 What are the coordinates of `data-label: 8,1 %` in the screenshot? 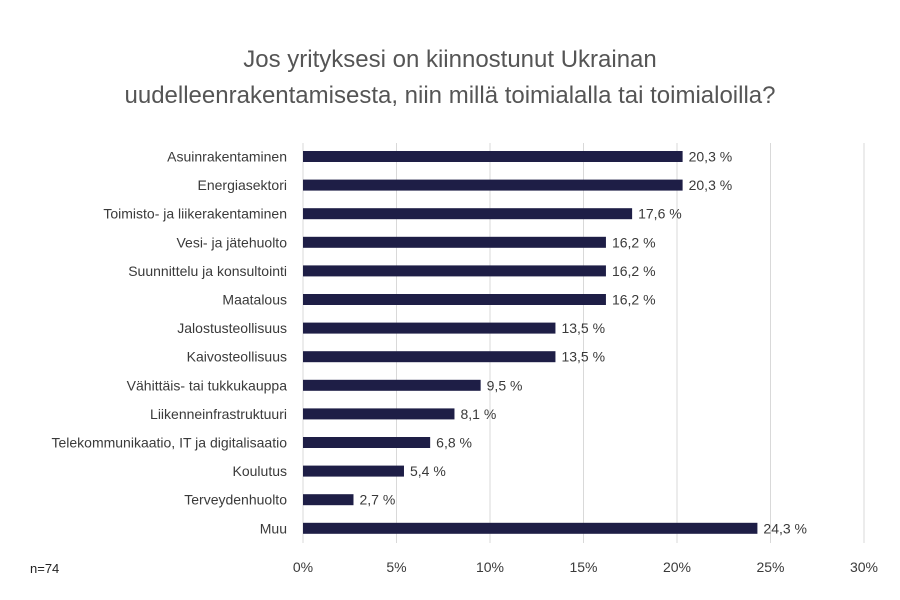 It's located at (478, 414).